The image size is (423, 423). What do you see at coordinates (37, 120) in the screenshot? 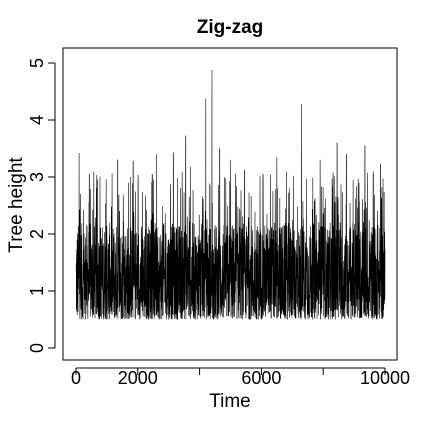
I see `y-tick-label: 4` at bounding box center [37, 120].